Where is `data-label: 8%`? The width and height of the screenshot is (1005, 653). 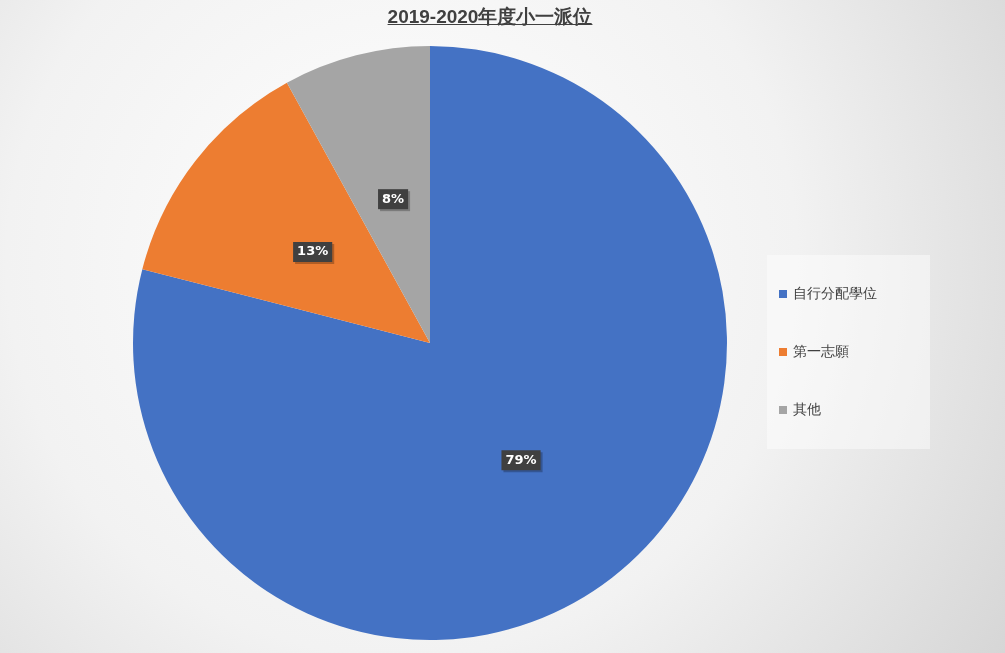
data-label: 8% is located at coordinates (393, 198).